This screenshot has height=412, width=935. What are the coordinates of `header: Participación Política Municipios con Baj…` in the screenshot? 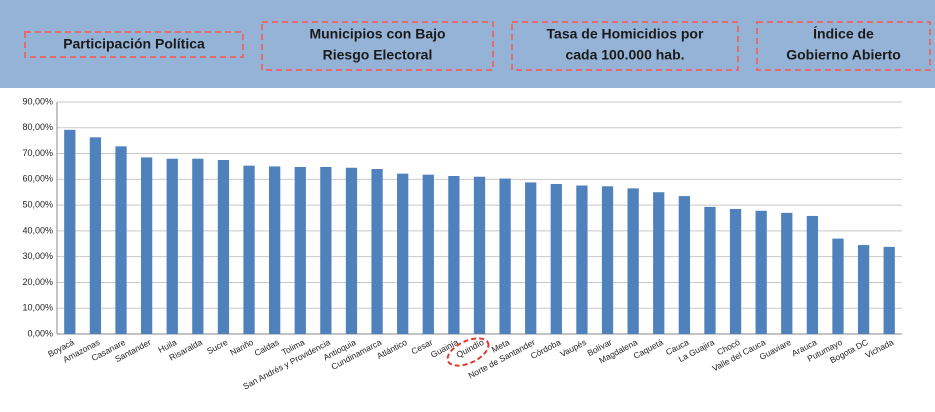 It's located at (477, 46).